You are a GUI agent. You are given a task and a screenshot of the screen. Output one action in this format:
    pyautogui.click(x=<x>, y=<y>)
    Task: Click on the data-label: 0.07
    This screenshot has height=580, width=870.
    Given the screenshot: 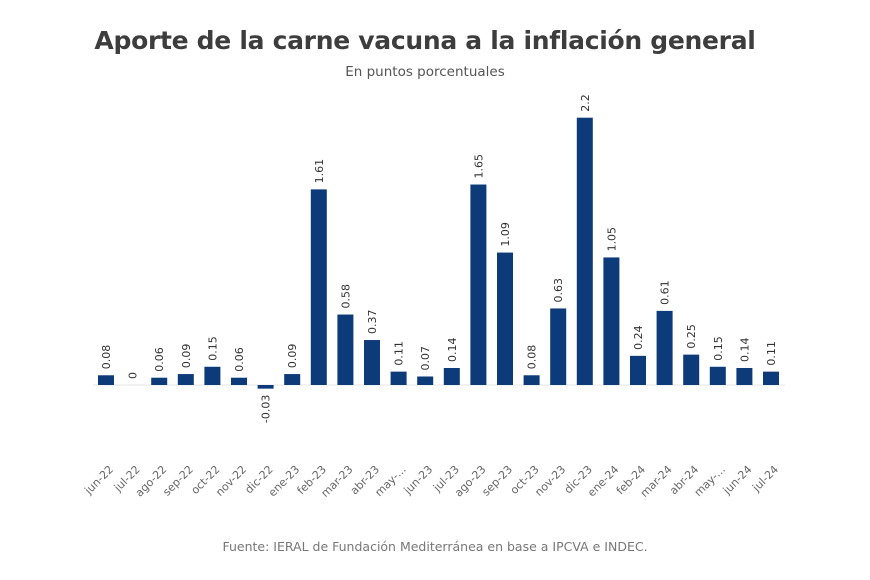 What is the action you would take?
    pyautogui.click(x=425, y=358)
    